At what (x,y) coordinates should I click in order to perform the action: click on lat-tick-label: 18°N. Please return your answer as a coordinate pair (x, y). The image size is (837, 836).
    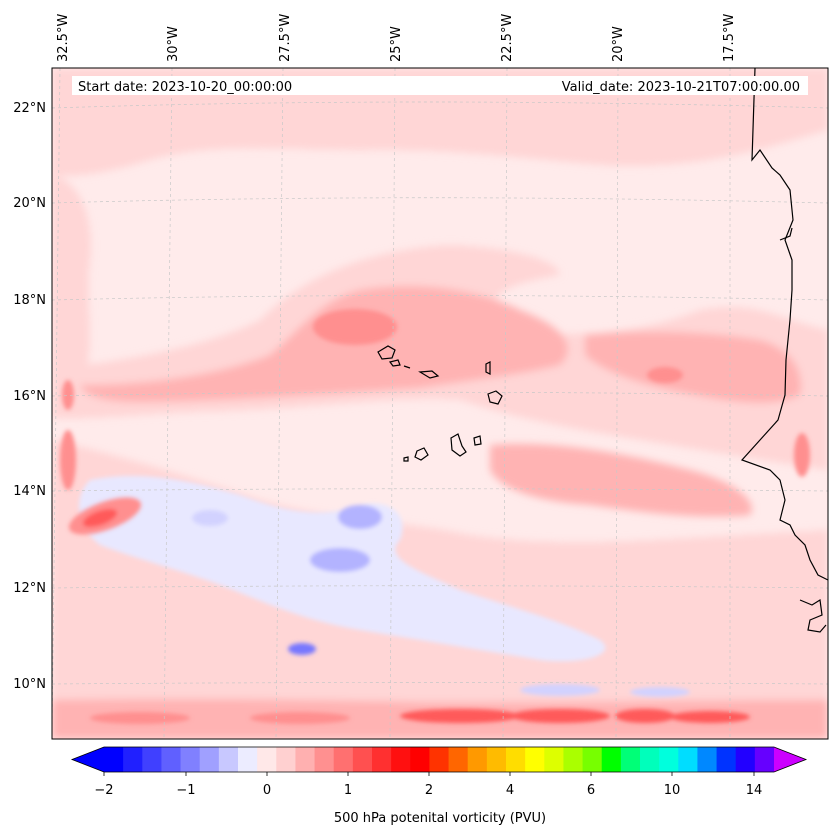
    Looking at the image, I should click on (29, 300).